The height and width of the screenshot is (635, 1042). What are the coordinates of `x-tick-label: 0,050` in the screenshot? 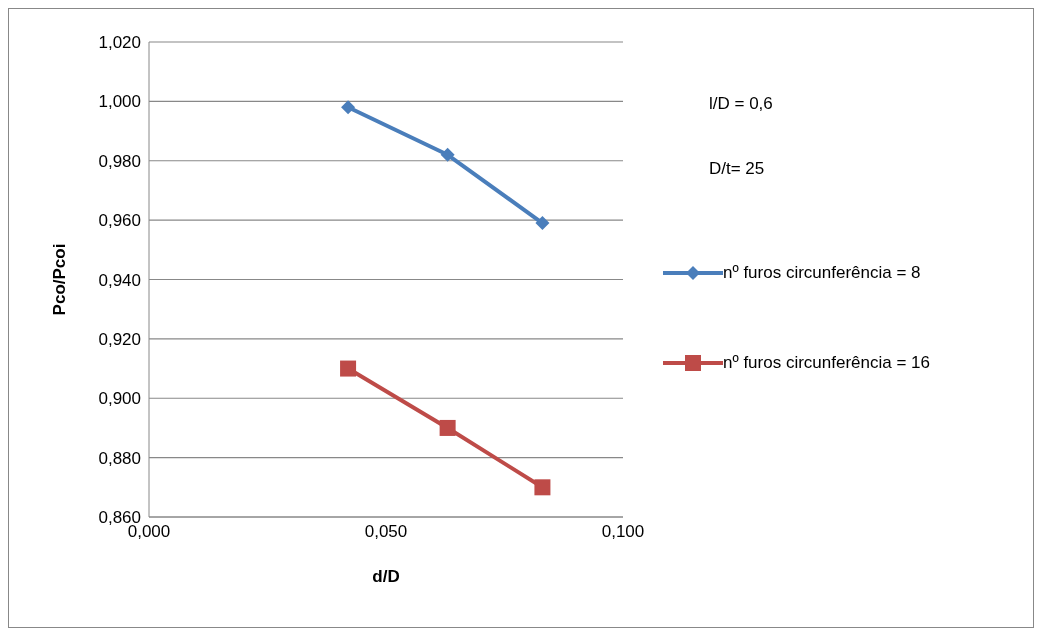 It's located at (386, 532).